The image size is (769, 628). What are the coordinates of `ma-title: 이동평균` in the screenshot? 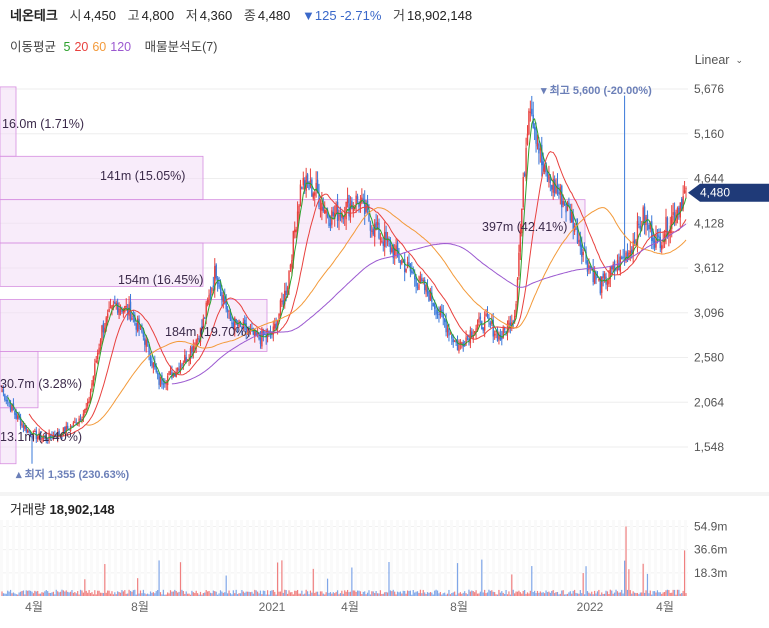 It's located at (33, 47).